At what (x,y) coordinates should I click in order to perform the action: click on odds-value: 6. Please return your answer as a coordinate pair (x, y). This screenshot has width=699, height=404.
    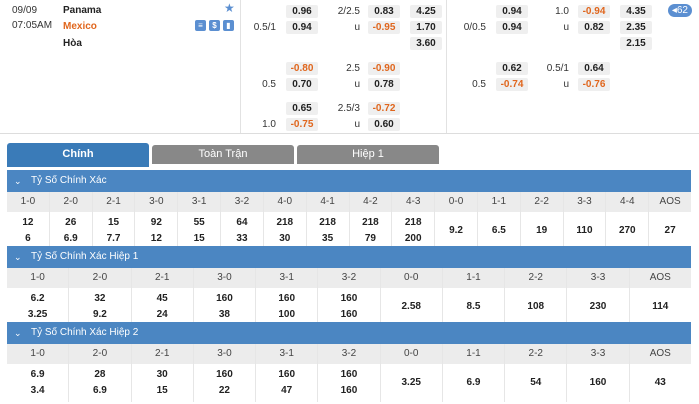
    Looking at the image, I should click on (28, 238).